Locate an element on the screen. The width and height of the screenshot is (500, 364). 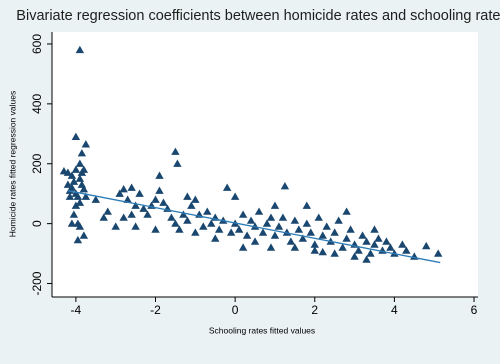
y-axis-title: Homicide rates fitted regression values is located at coordinates (12, 164).